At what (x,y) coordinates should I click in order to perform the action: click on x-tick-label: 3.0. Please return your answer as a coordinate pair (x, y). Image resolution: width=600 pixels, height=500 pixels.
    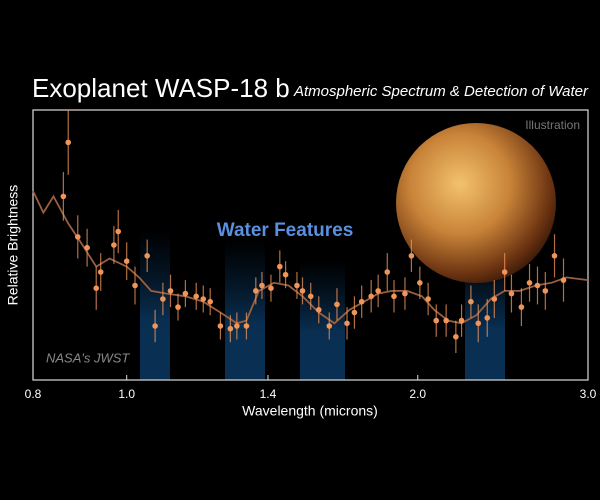
    Looking at the image, I should click on (588, 394).